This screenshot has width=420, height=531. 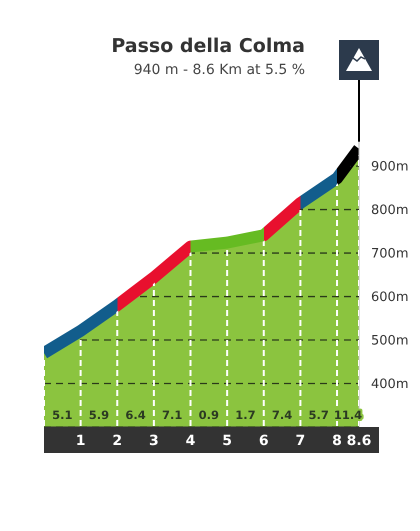 What do you see at coordinates (263, 441) in the screenshot?
I see `x-tick-label: 6` at bounding box center [263, 441].